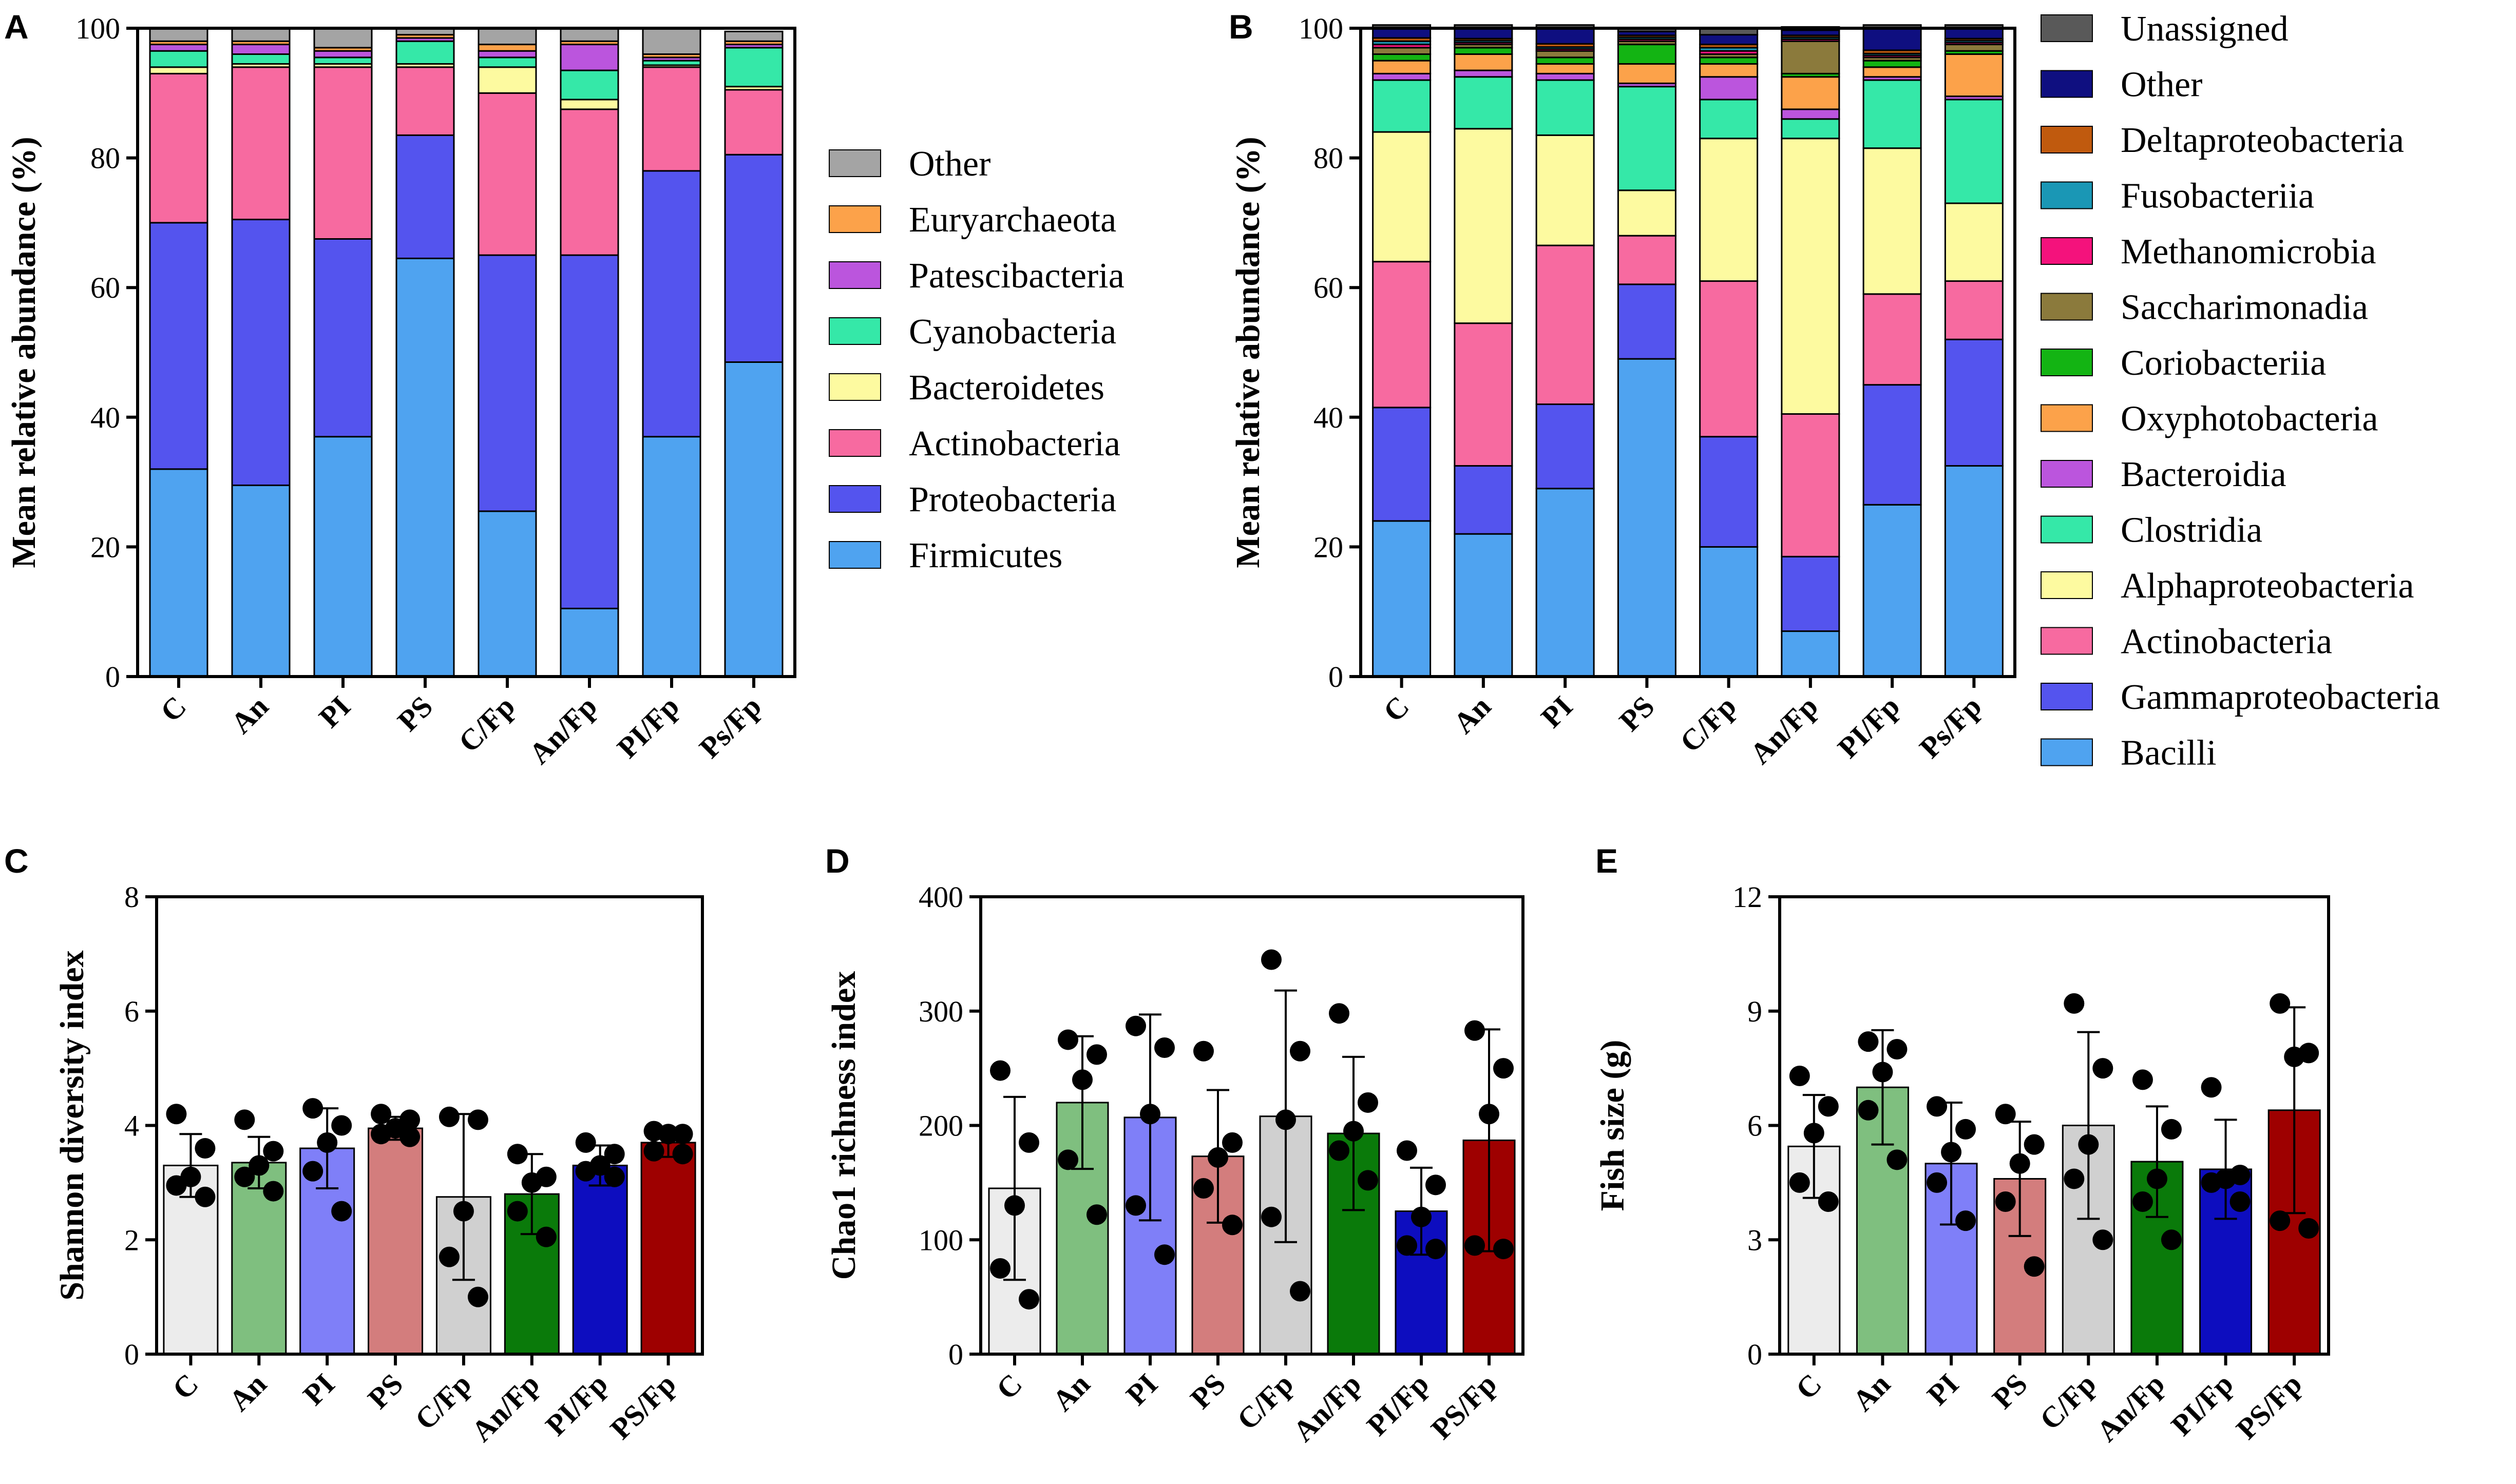 Image resolution: width=2516 pixels, height=1484 pixels. What do you see at coordinates (563, 730) in the screenshot?
I see `x-tick-label: An/Fp` at bounding box center [563, 730].